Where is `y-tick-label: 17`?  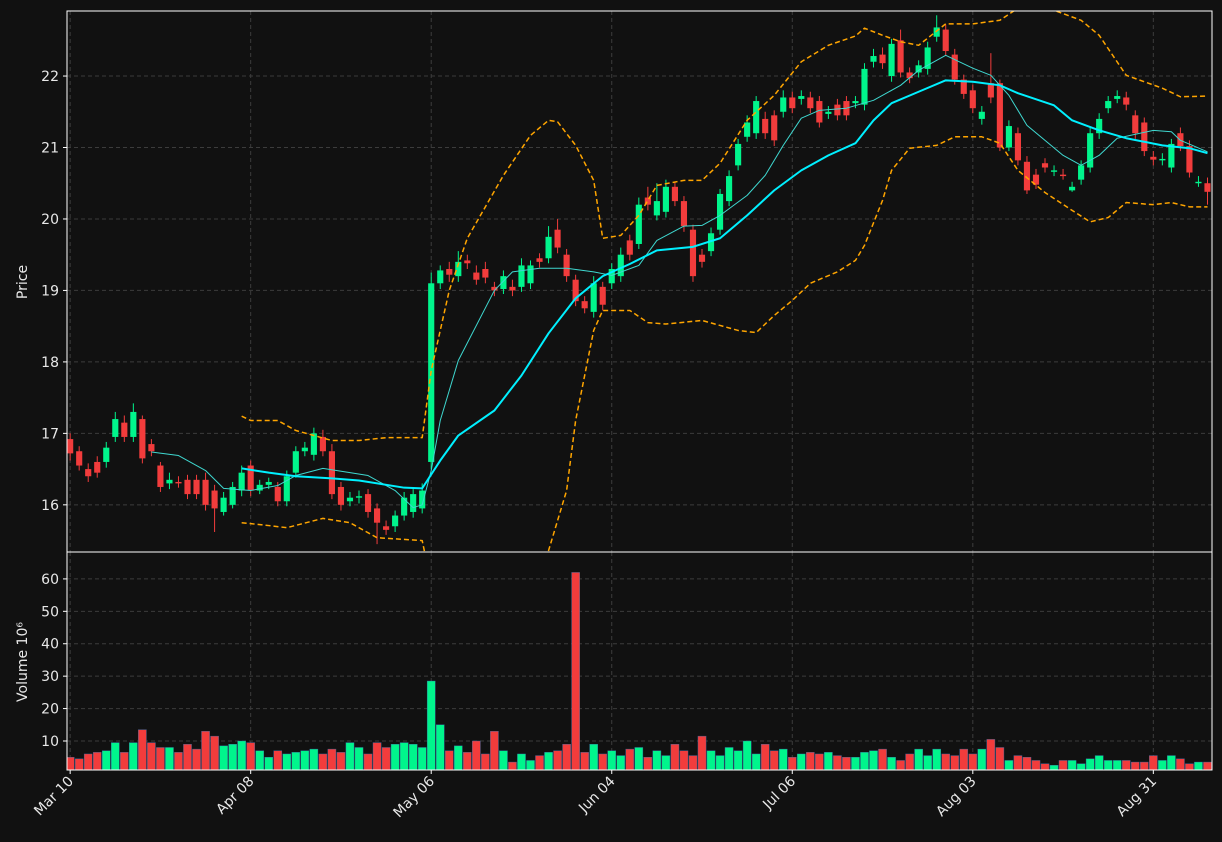
y-tick-label: 17 is located at coordinates (50, 434).